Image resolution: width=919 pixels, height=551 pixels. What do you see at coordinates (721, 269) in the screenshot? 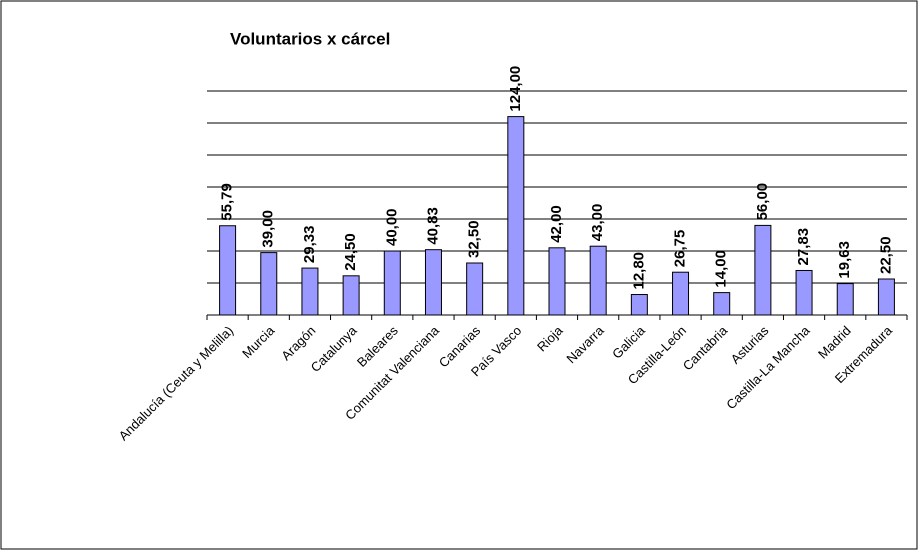
I see `value-label: 14,00` at bounding box center [721, 269].